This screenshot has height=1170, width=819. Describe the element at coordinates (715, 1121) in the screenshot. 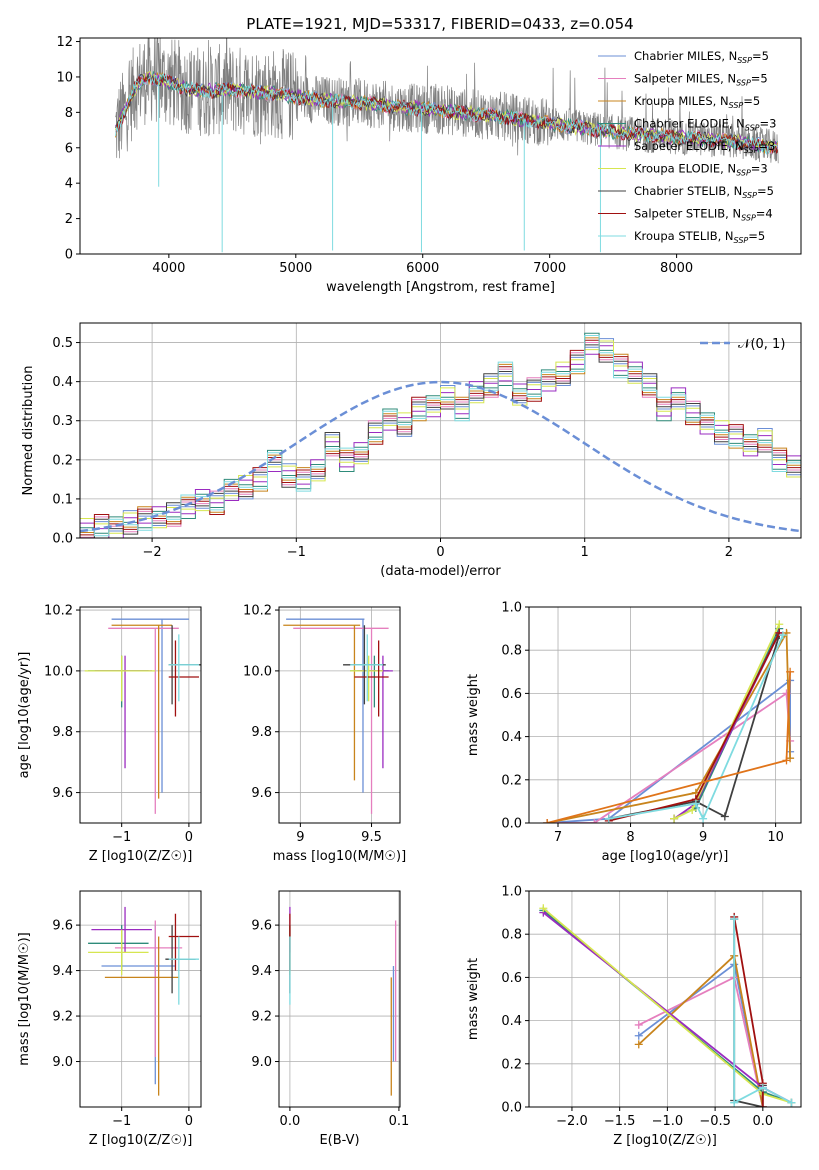

I see `x-tick-label: −0.5` at that location.